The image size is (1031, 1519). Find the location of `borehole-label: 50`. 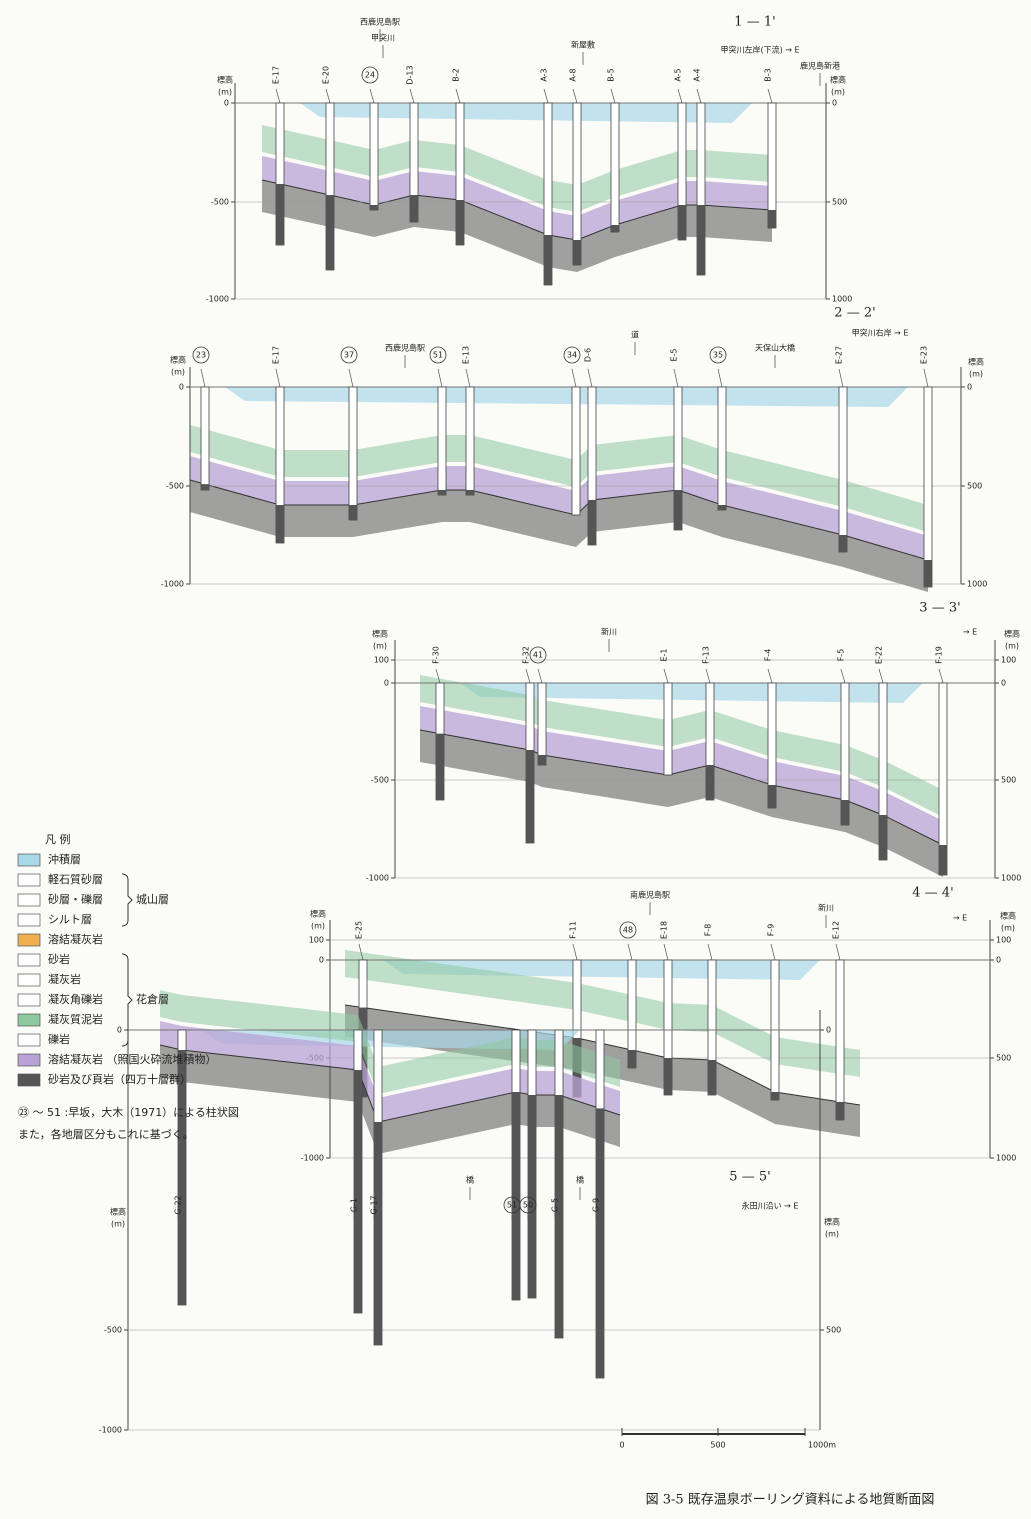

borehole-label: 50 is located at coordinates (528, 1205).